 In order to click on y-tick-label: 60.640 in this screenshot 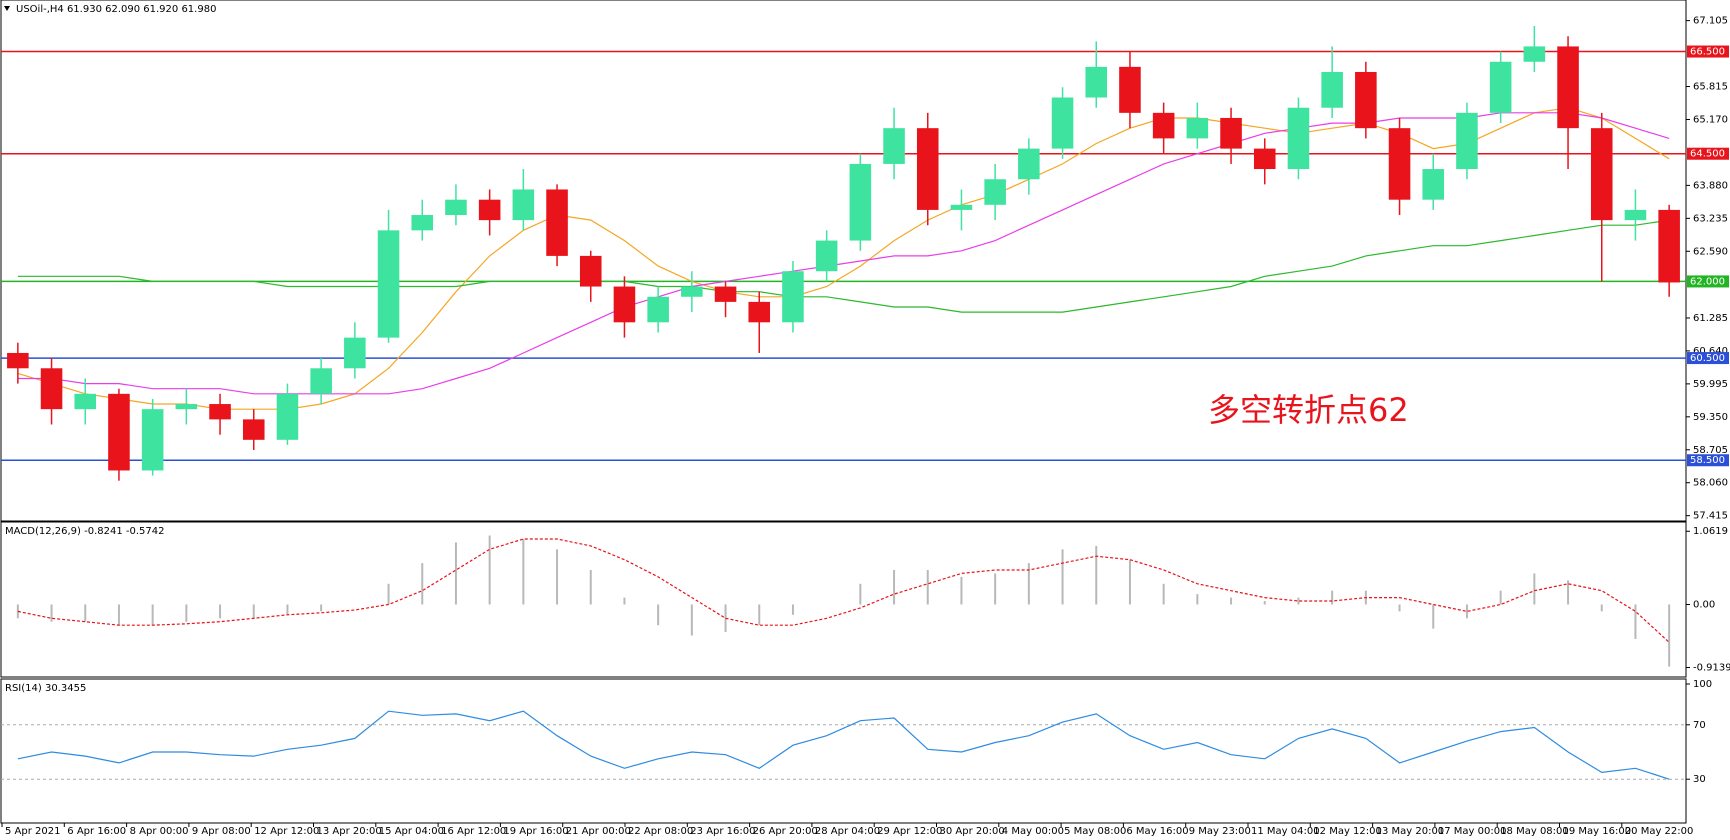, I will do `click(1710, 351)`.